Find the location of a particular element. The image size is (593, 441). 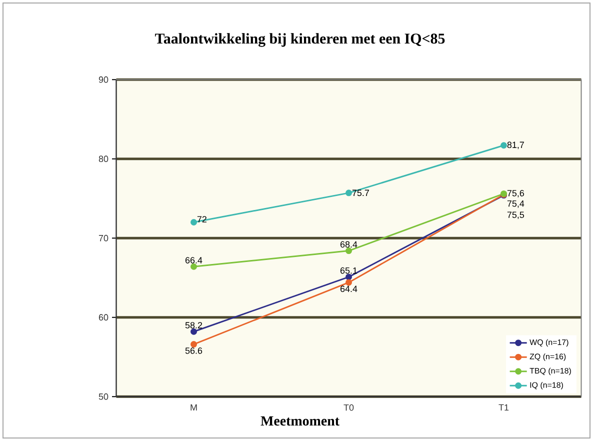

chart-title: Taalontwikkeling bij kinderen met een IQ<85 is located at coordinates (300, 40).